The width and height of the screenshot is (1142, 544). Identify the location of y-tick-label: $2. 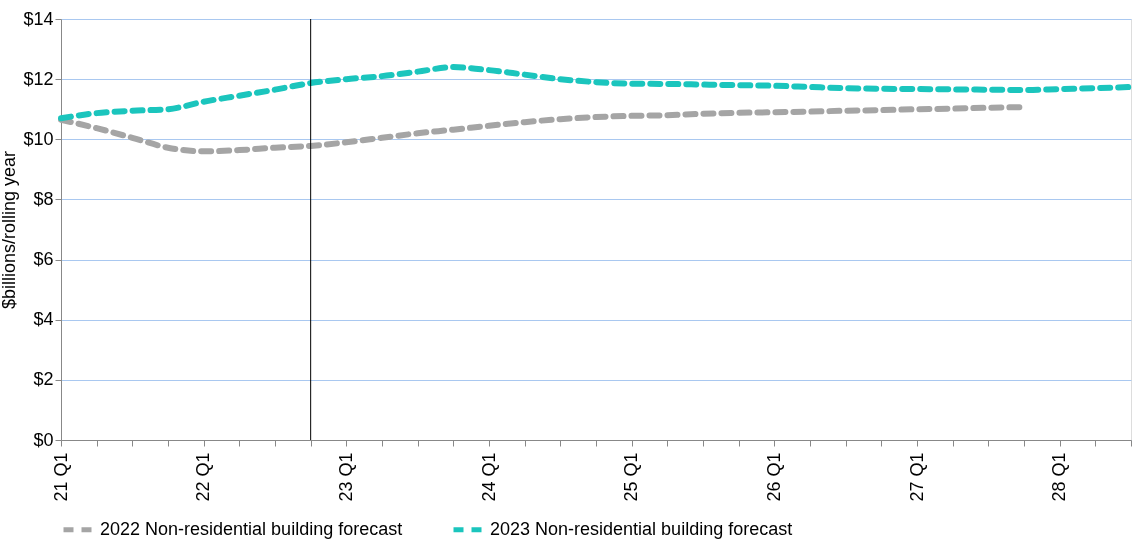
(43, 379).